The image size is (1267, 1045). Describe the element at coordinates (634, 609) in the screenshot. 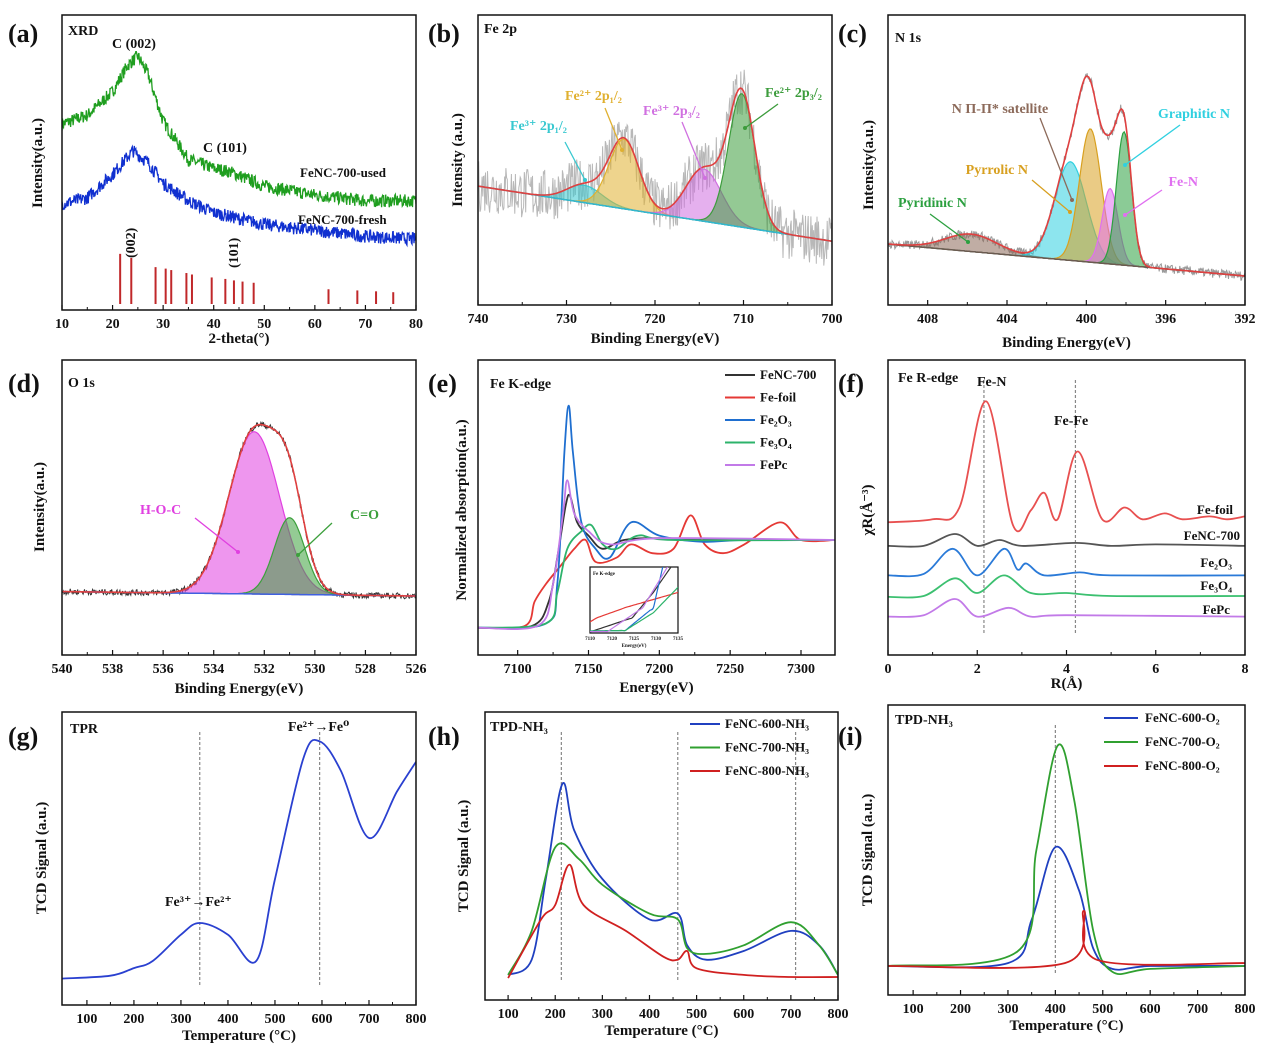

I see `inset-series-line` at that location.